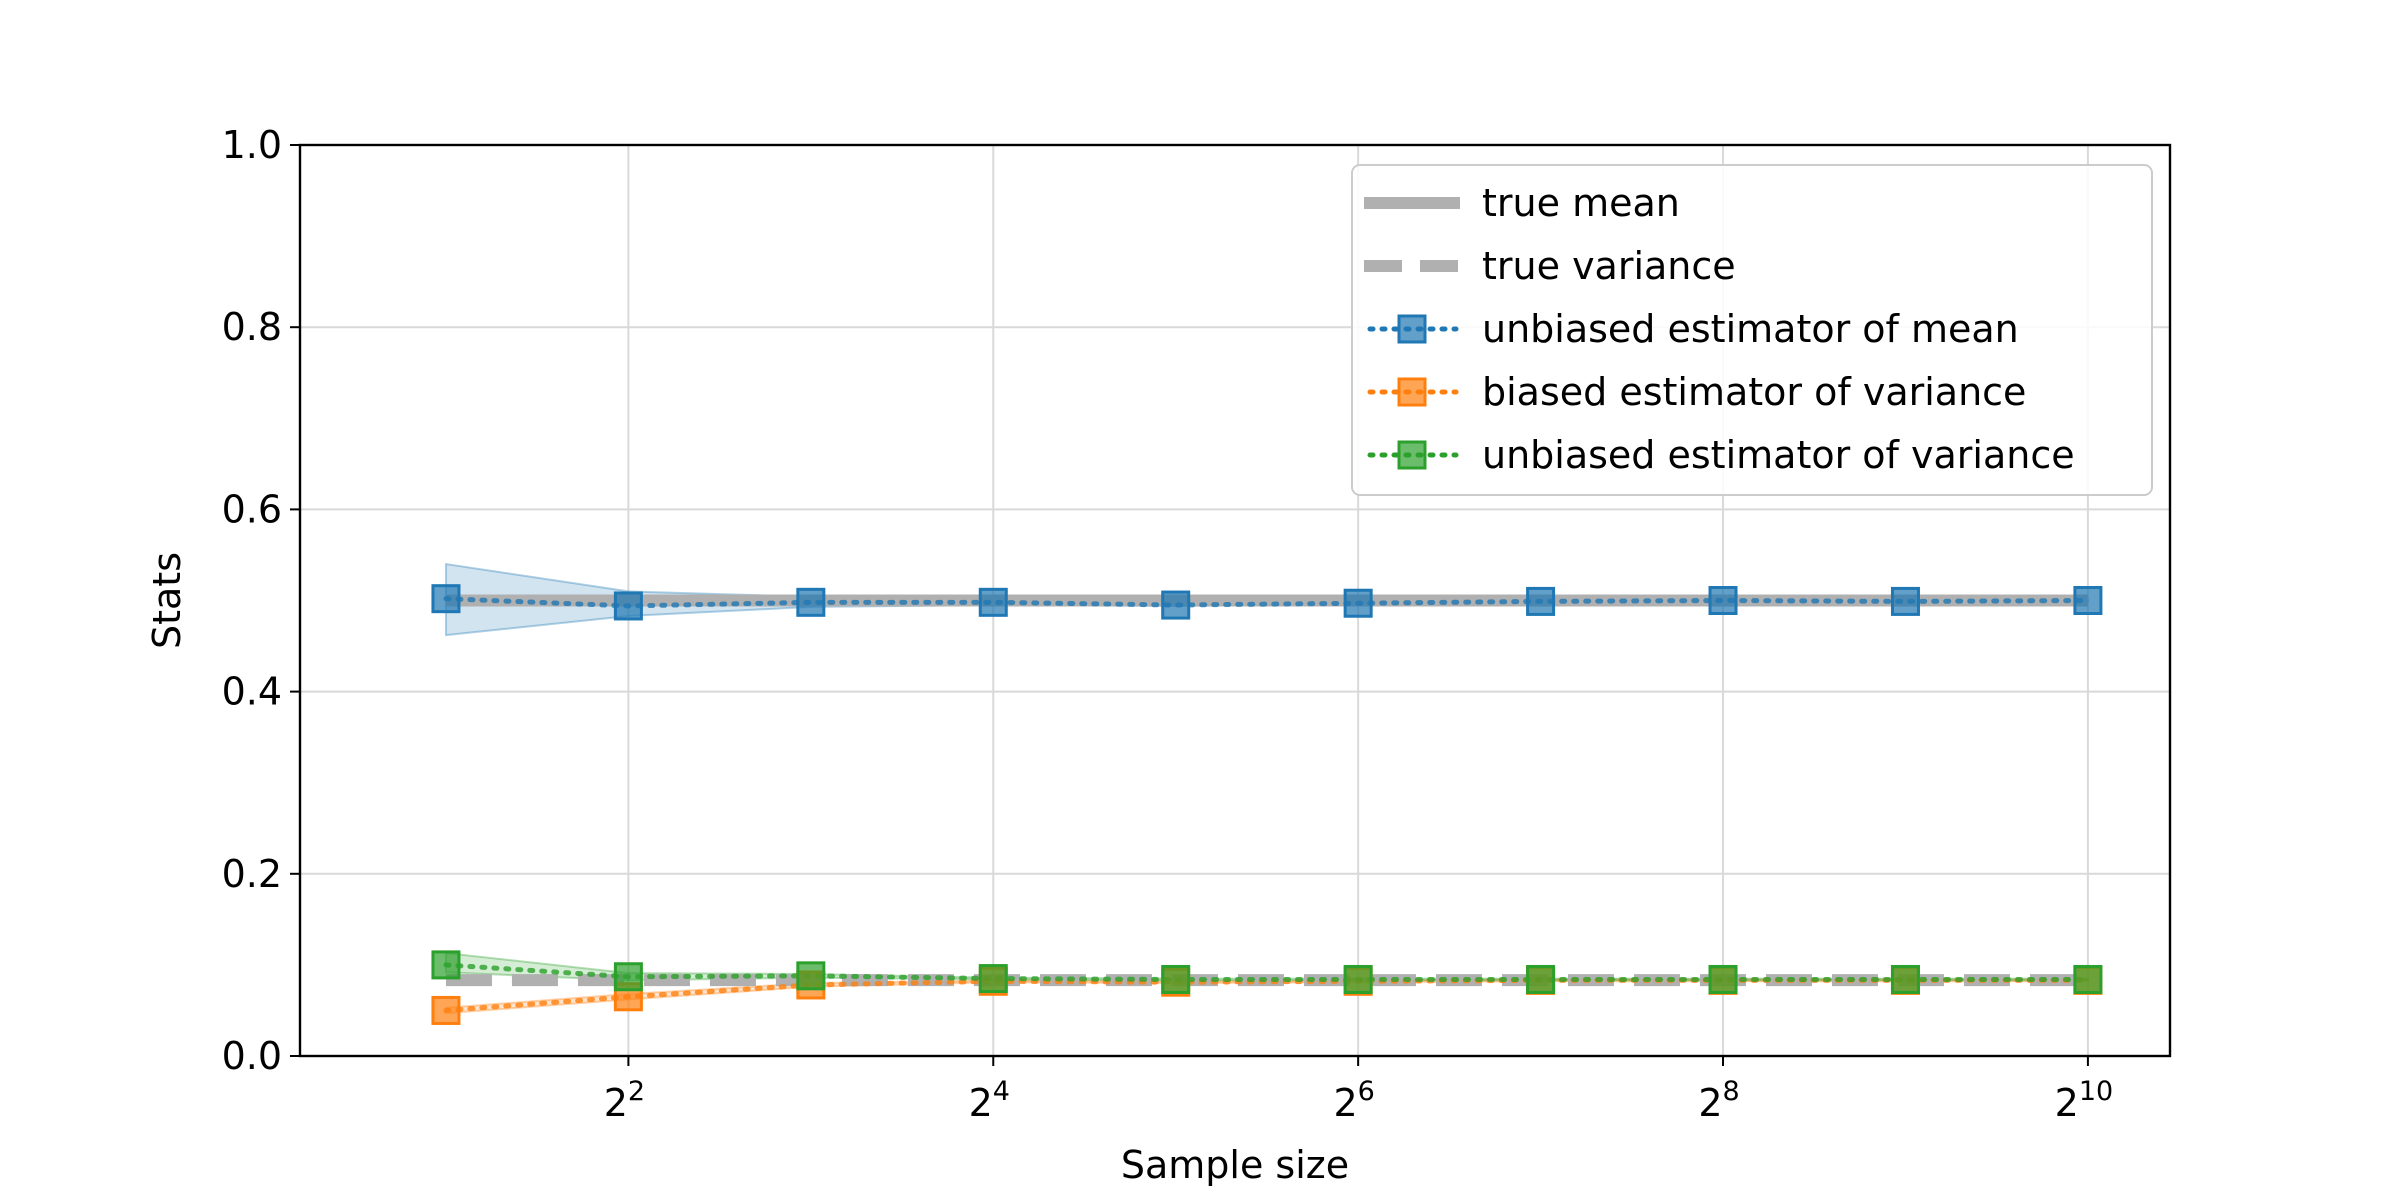 The image size is (2400, 1204). I want to click on y-tick-label: 1.0, so click(252, 145).